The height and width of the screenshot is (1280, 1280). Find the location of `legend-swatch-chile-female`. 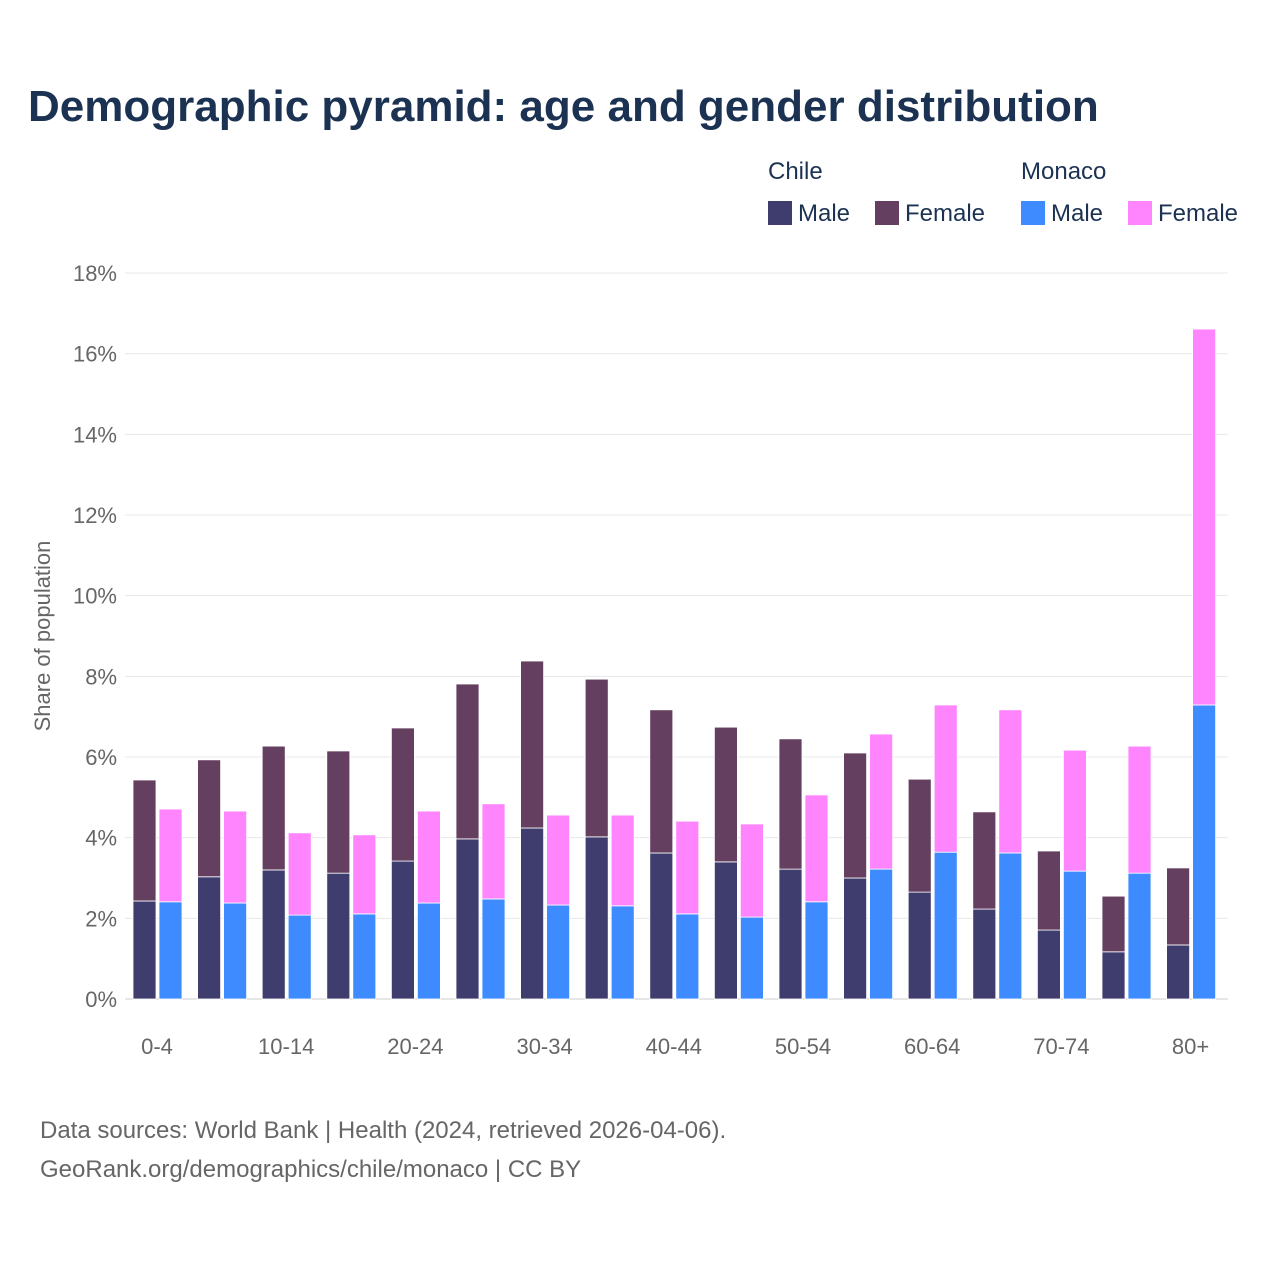

legend-swatch-chile-female is located at coordinates (887, 213).